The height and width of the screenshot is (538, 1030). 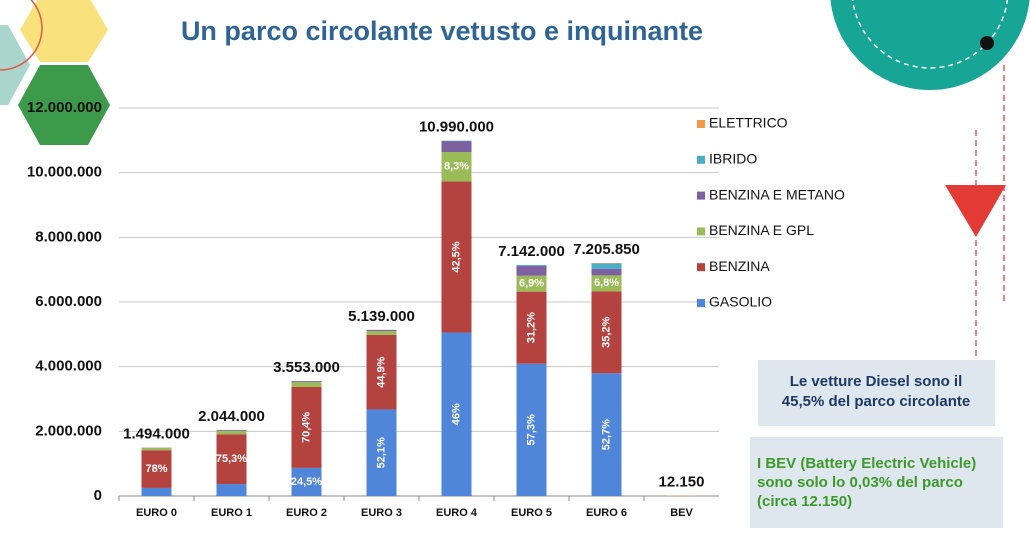 I want to click on note-text: 45,5% del parco circolante, so click(x=876, y=401).